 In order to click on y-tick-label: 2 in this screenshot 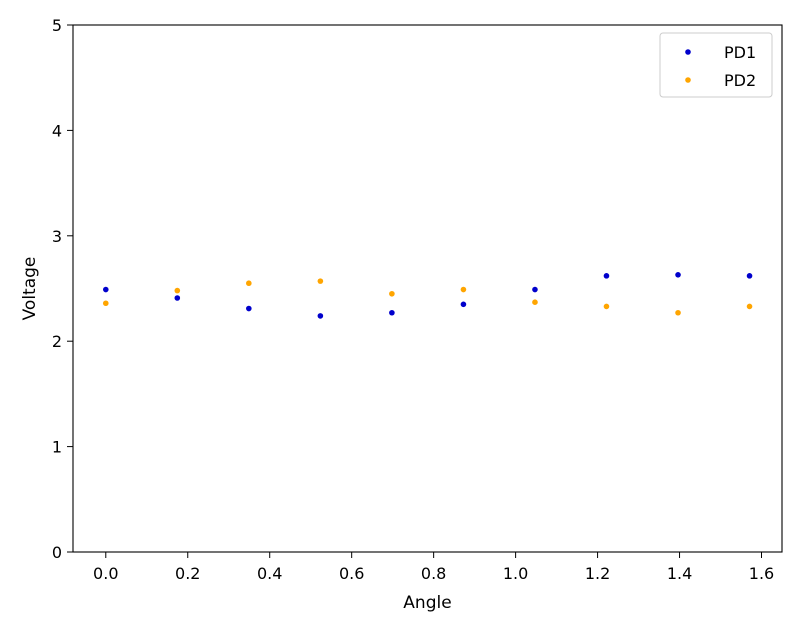, I will do `click(57, 341)`.